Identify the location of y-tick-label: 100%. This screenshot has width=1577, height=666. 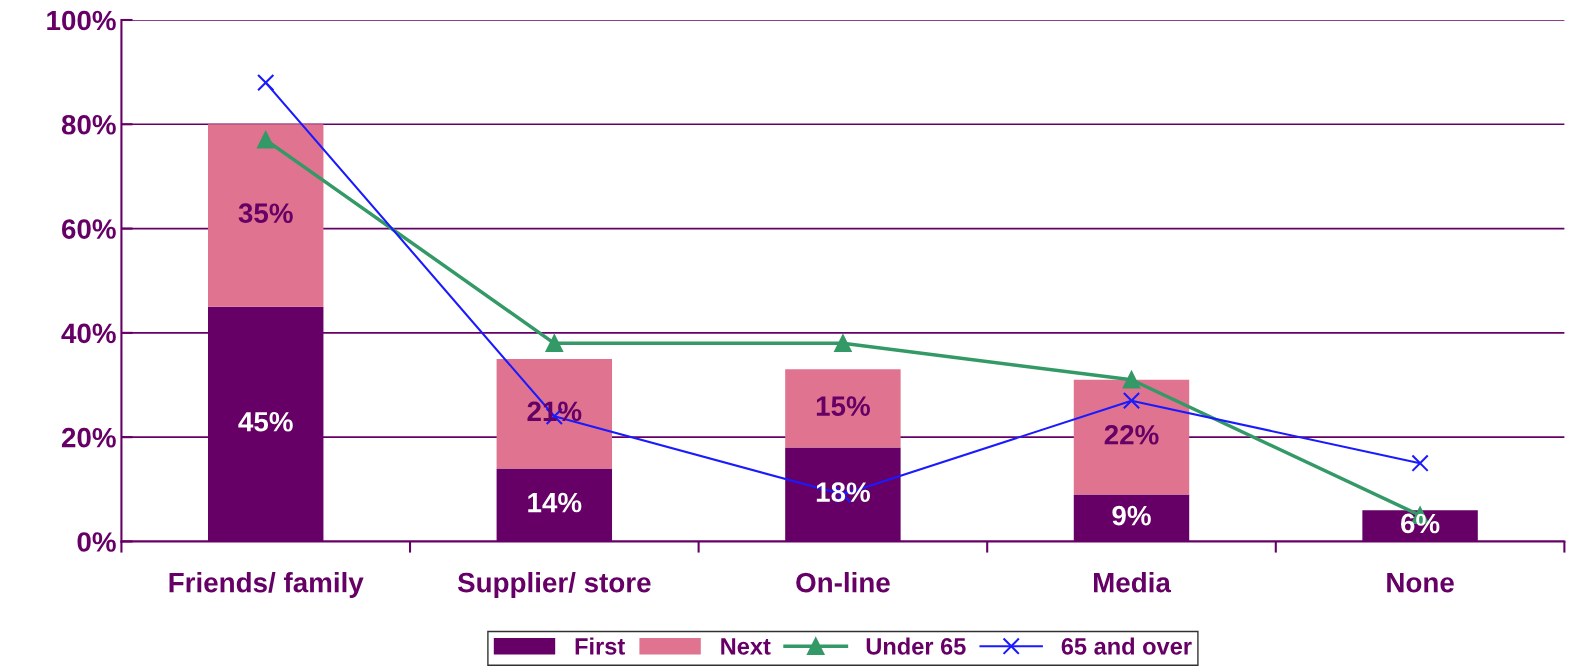
(81, 20).